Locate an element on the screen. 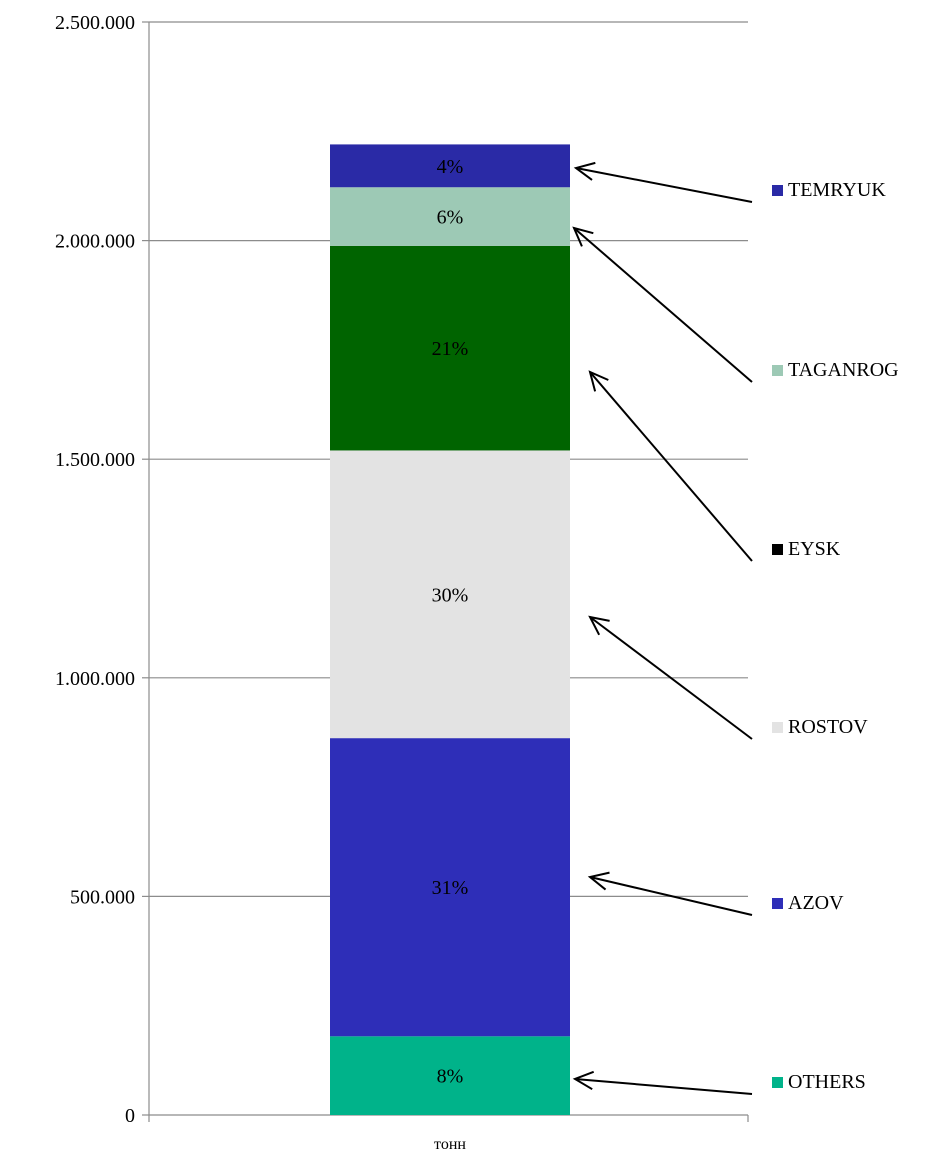  legend-label-azov: AZOV is located at coordinates (816, 903).